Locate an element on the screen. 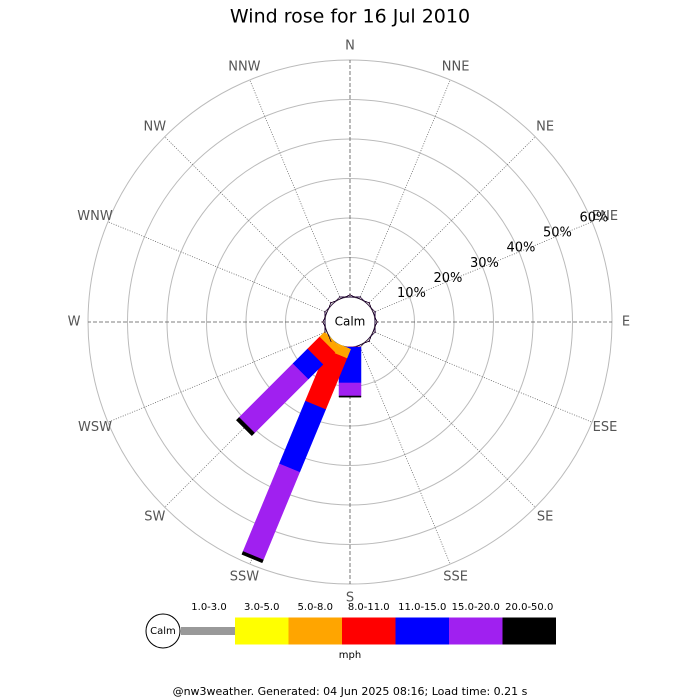 The image size is (700, 700). direction-label: NNE is located at coordinates (456, 67).